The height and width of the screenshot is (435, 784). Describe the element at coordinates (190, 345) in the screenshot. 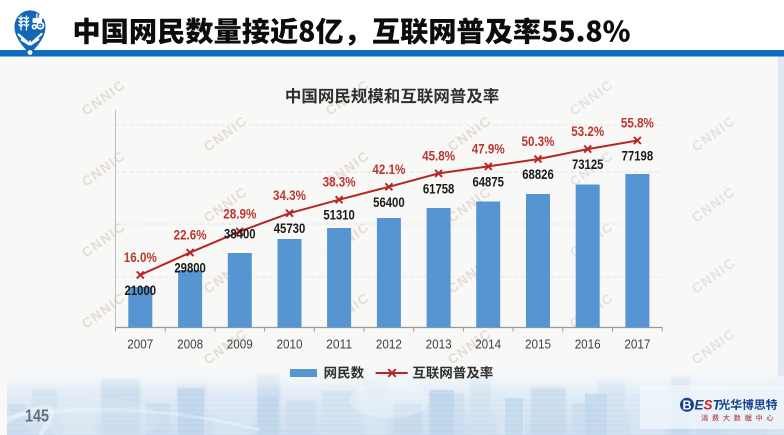

I see `svg-text: 2008` at that location.